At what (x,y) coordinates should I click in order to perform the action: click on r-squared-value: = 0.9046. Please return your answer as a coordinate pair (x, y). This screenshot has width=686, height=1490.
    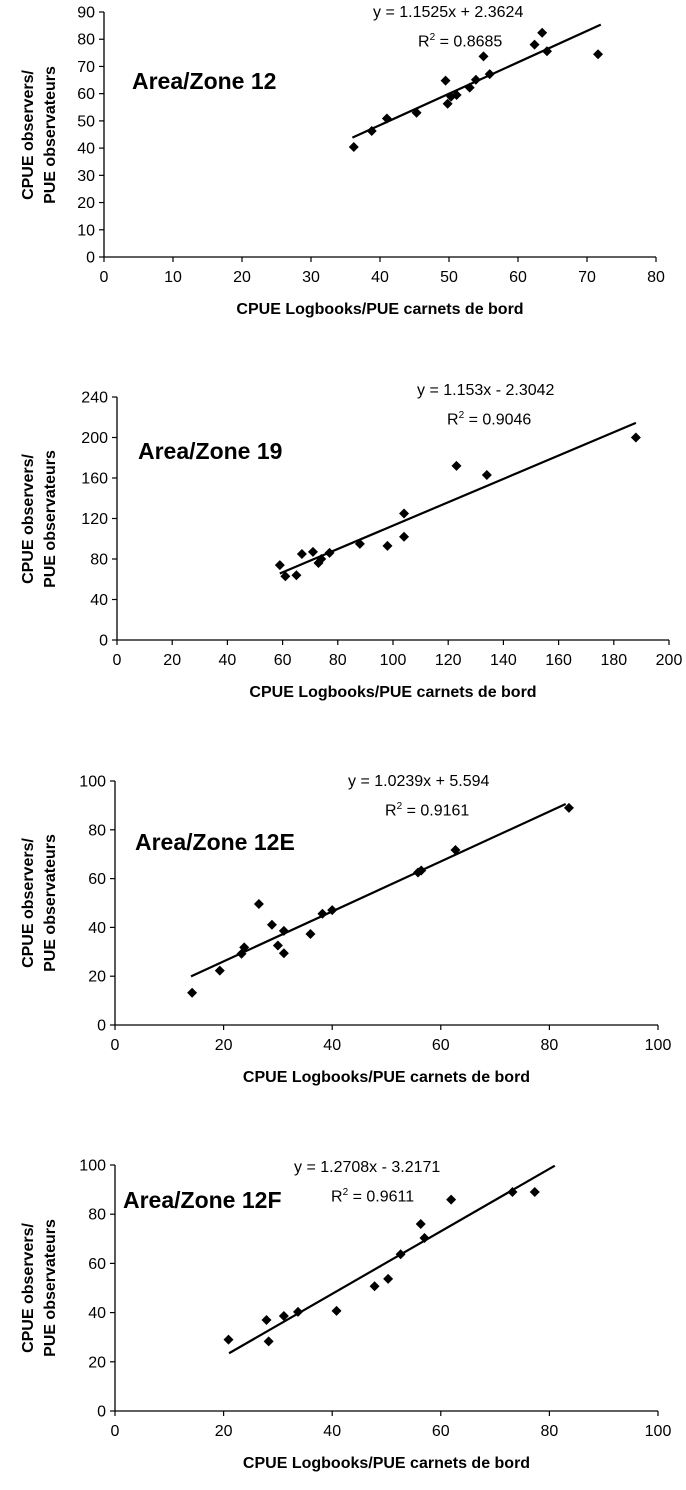
    Looking at the image, I should click on (498, 420).